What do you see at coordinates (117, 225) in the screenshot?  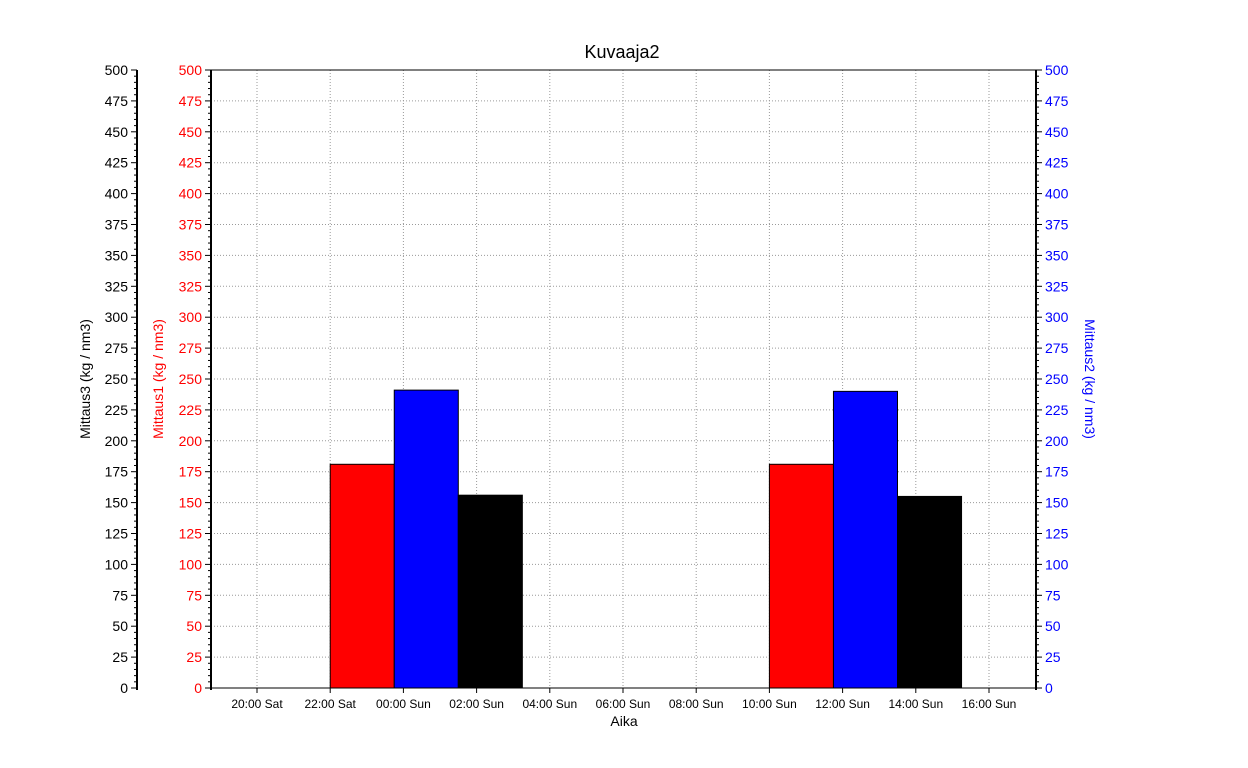 I see `y-tick-label-mittaus3: 375` at bounding box center [117, 225].